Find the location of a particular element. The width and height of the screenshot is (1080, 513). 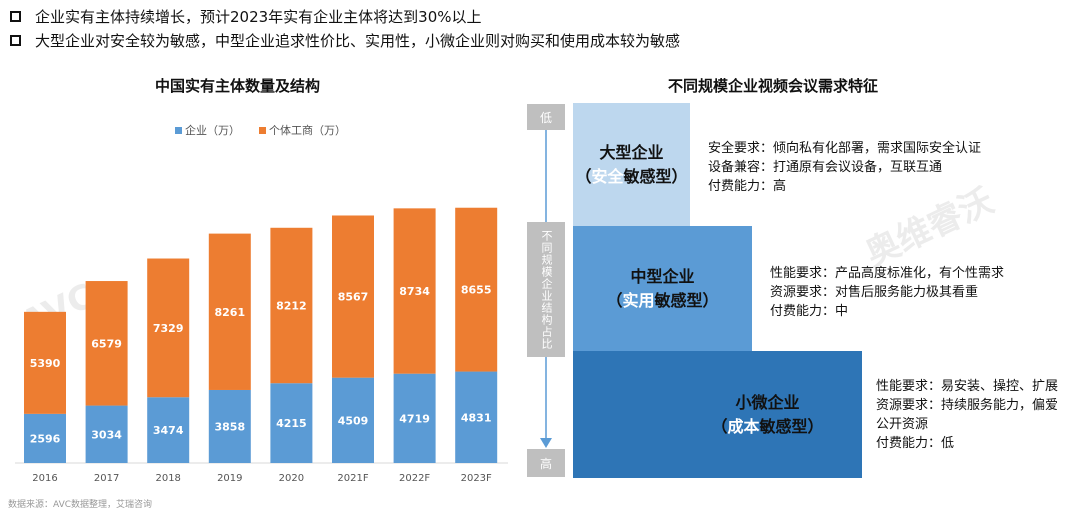

x-tick-label: 2023F is located at coordinates (476, 478).